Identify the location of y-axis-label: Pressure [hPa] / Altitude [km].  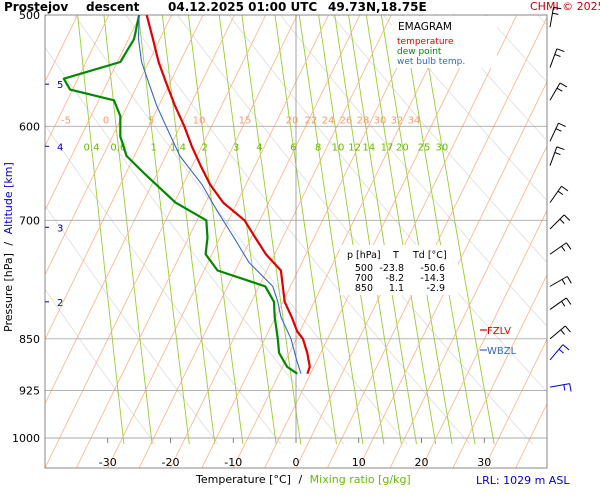
(8, 247).